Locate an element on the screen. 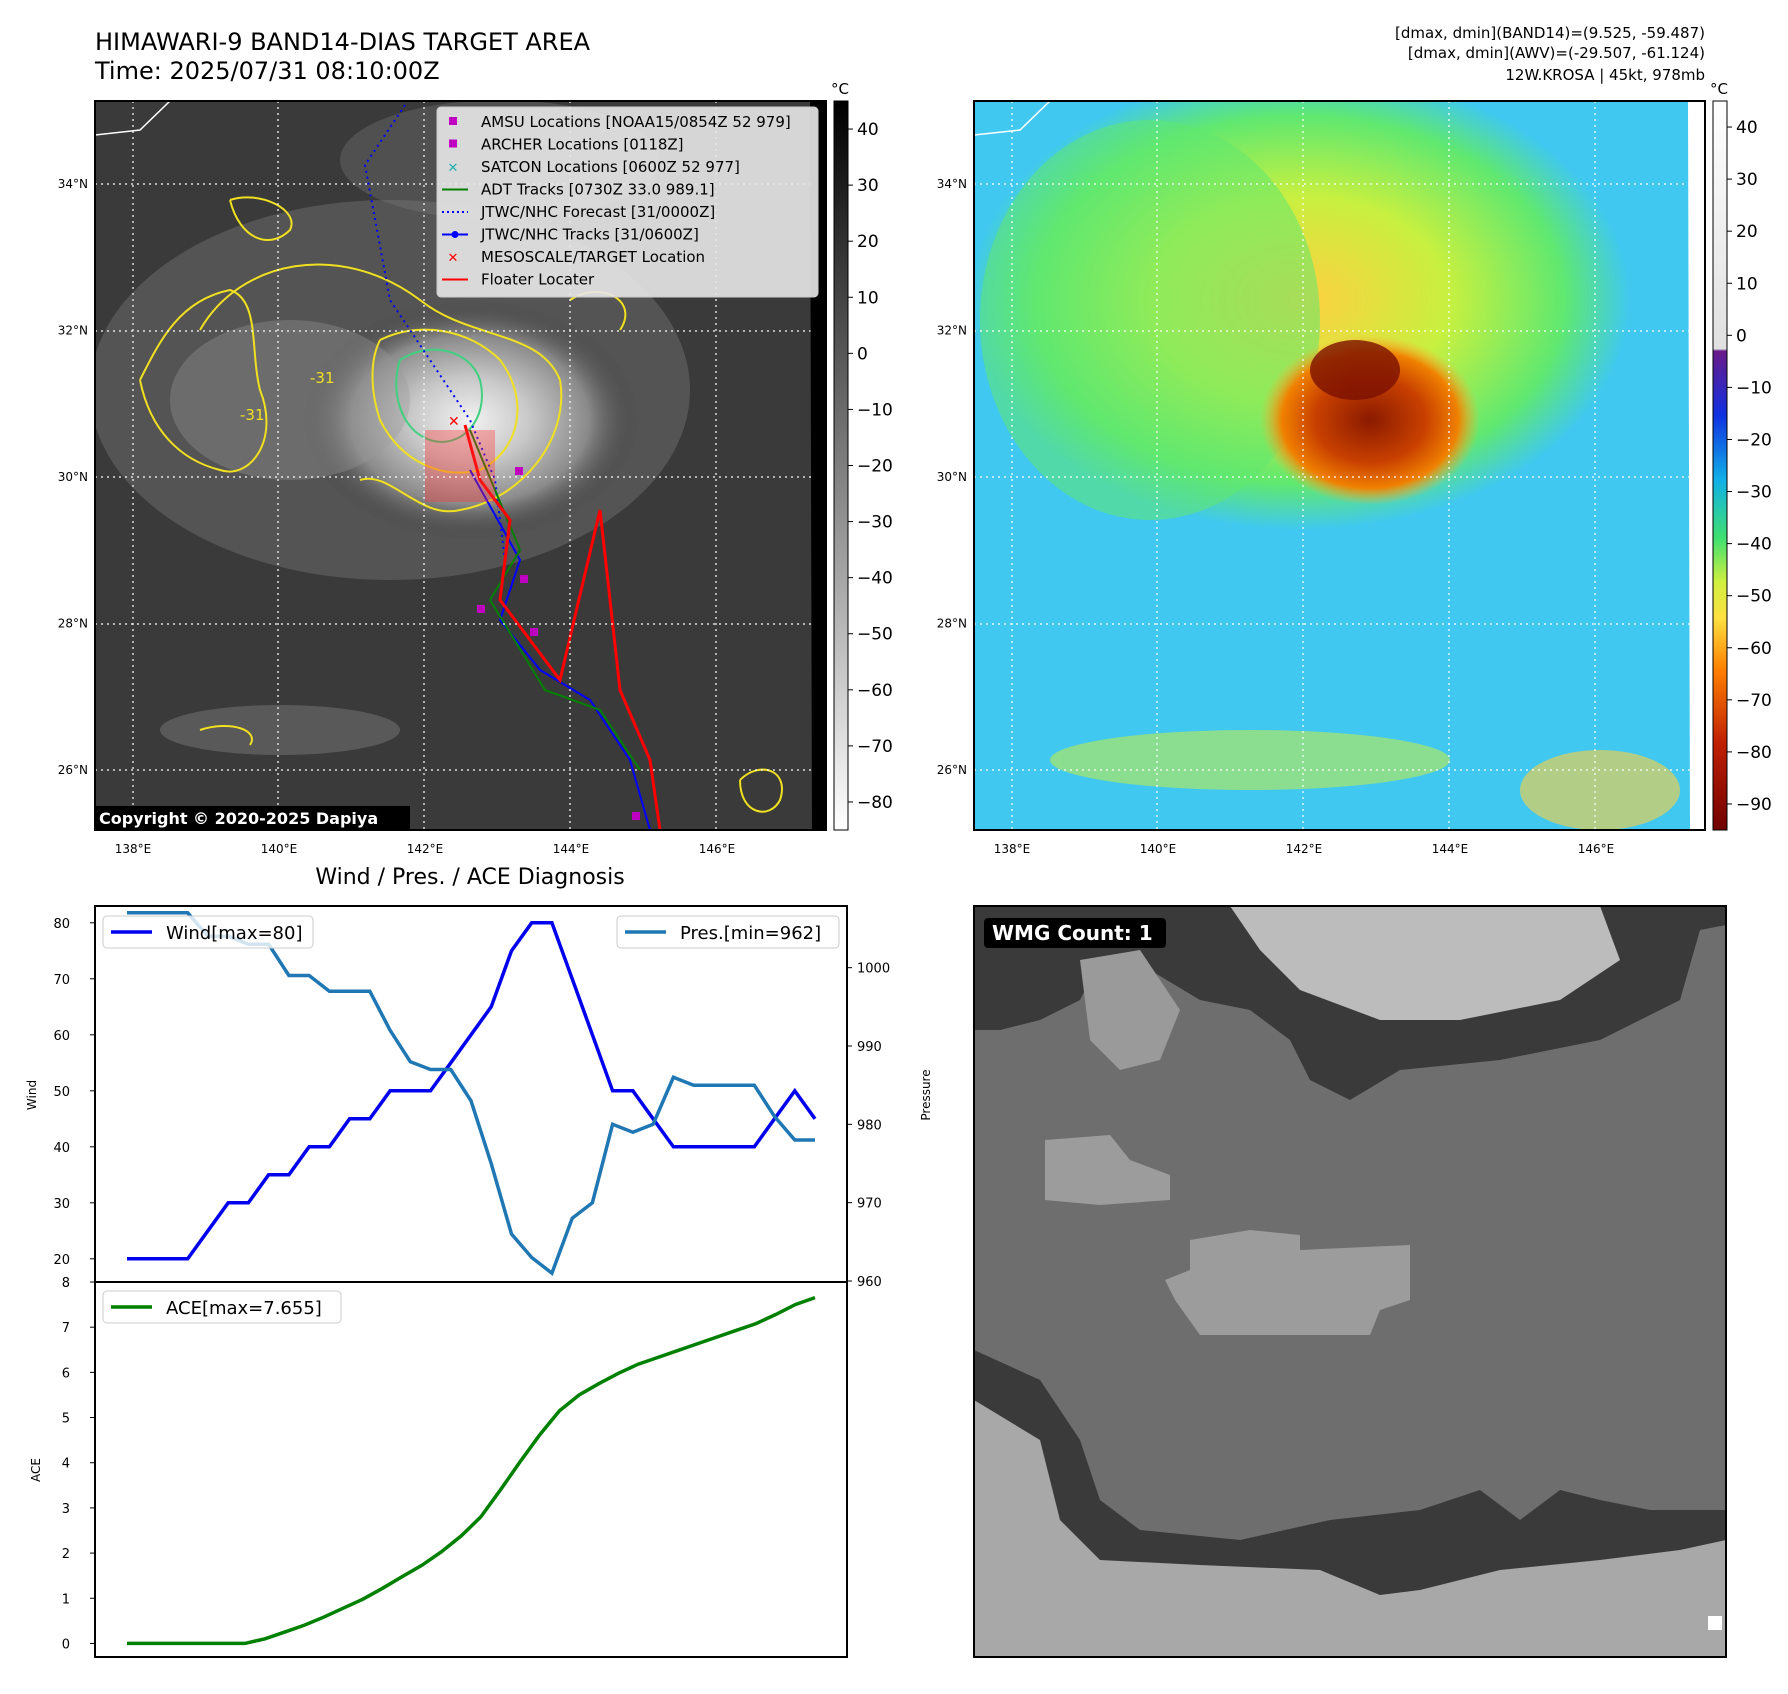  legend-label: ADT Tracks [0730Z 33.0 989.1] is located at coordinates (598, 190).